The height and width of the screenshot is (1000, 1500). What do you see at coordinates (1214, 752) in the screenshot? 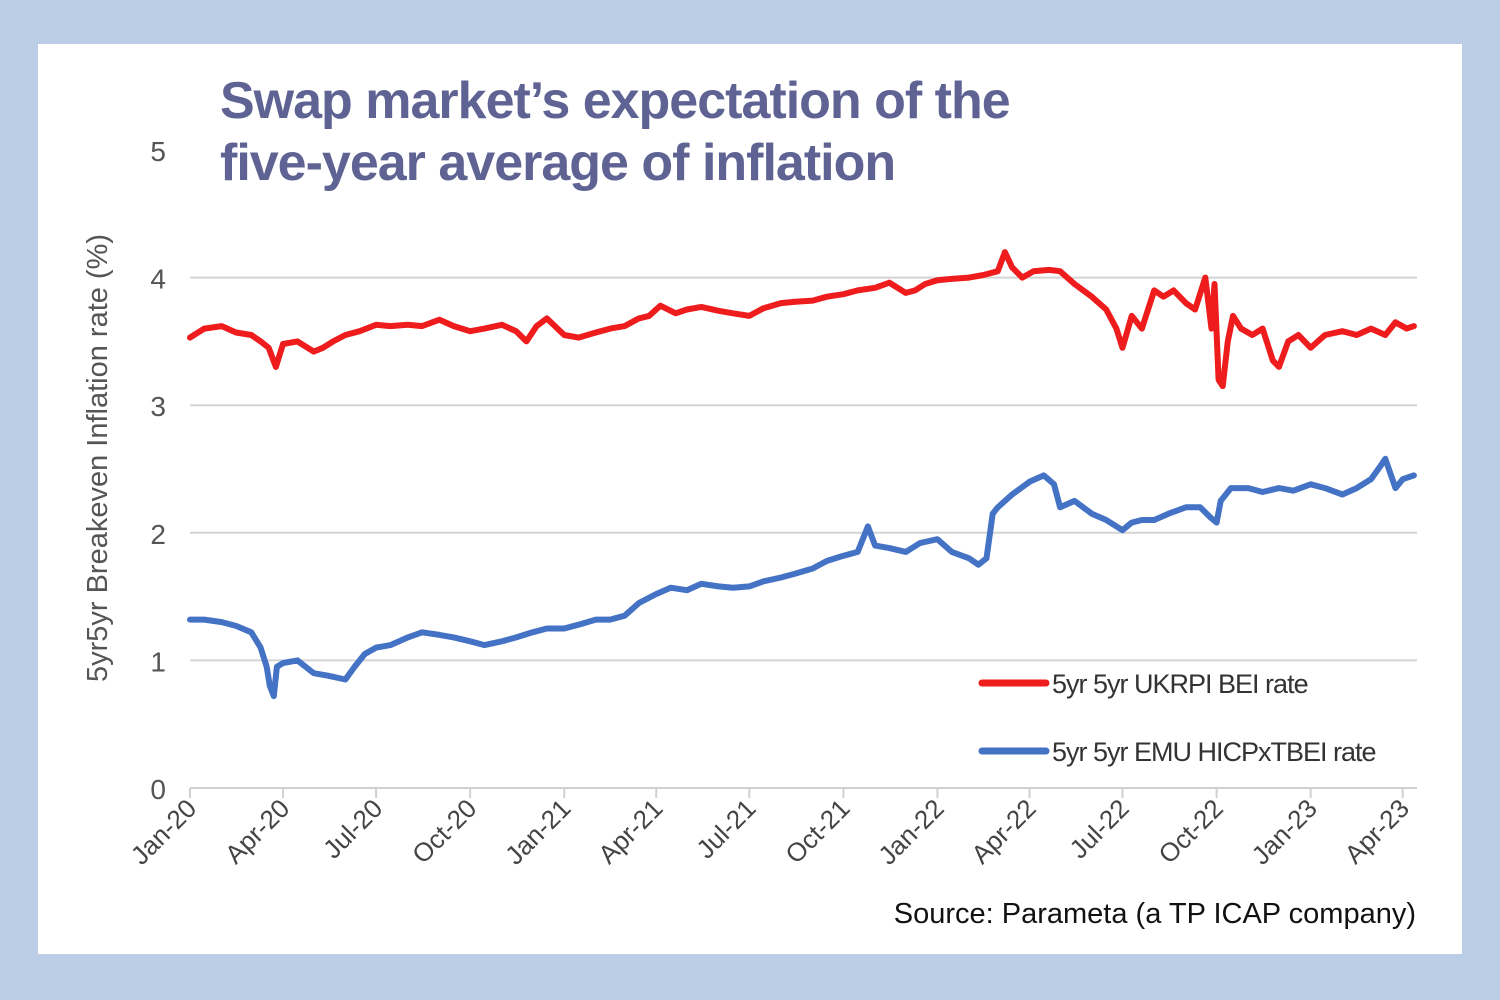
I see `legend-label: 5yr 5yr EMU HICPxTBEI rate` at bounding box center [1214, 752].